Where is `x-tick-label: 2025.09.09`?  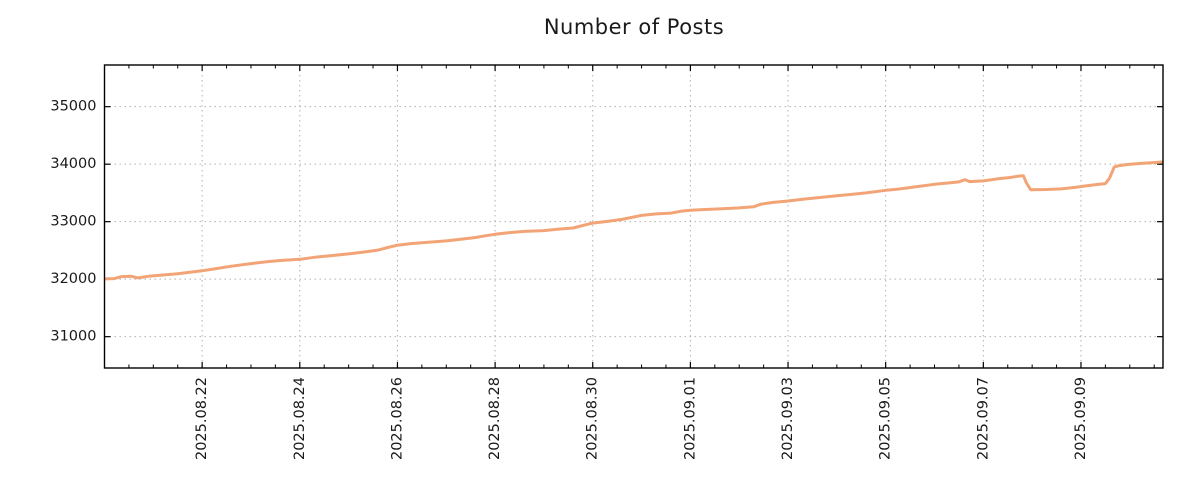 x-tick-label: 2025.09.09 is located at coordinates (1081, 418).